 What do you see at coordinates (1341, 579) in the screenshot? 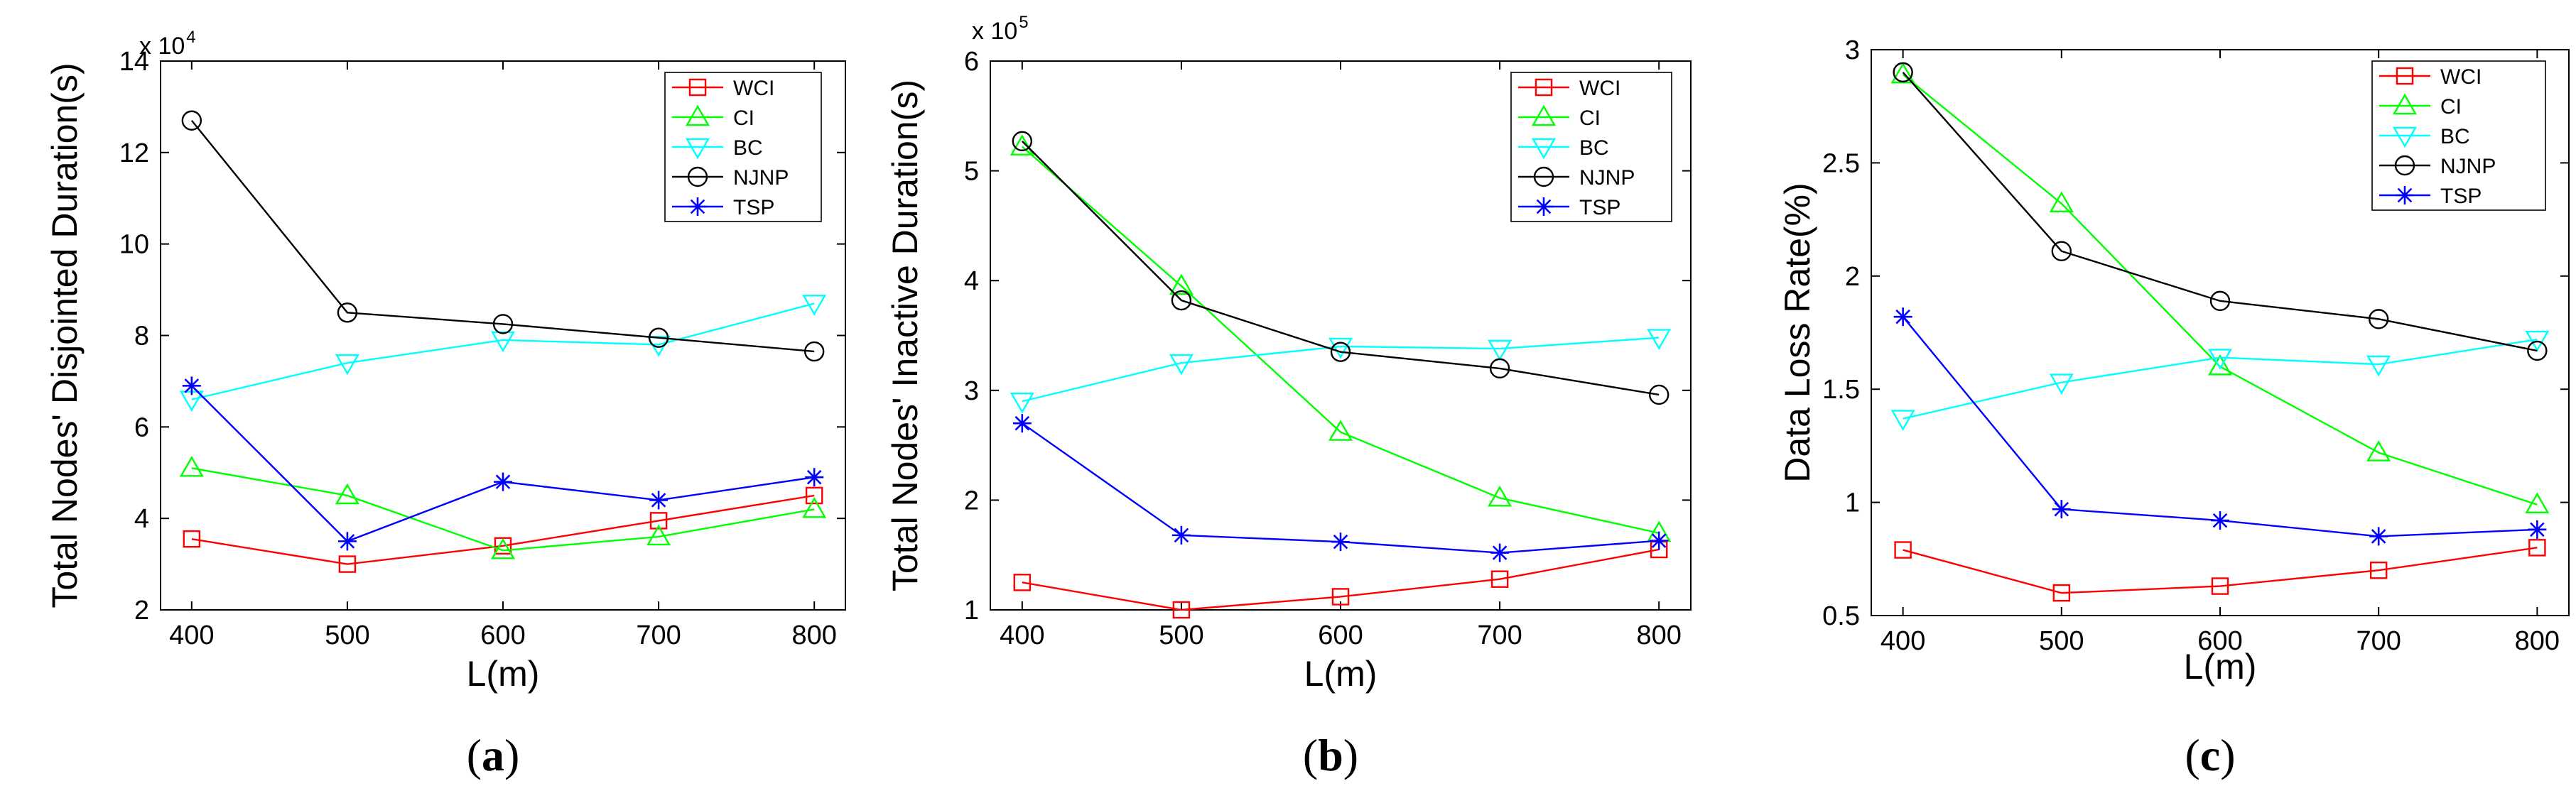
I see `series-line-wci` at bounding box center [1341, 579].